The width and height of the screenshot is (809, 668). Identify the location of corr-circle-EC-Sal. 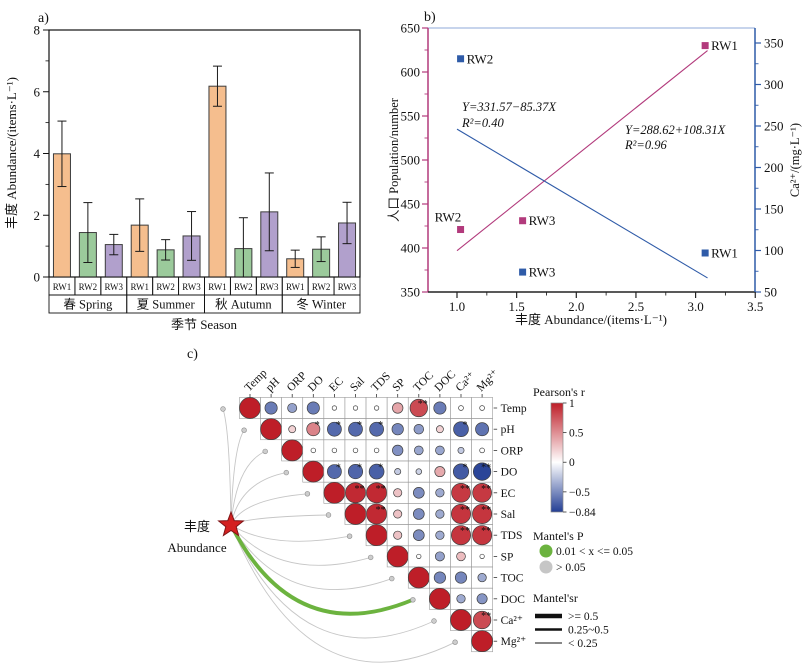
(355, 493).